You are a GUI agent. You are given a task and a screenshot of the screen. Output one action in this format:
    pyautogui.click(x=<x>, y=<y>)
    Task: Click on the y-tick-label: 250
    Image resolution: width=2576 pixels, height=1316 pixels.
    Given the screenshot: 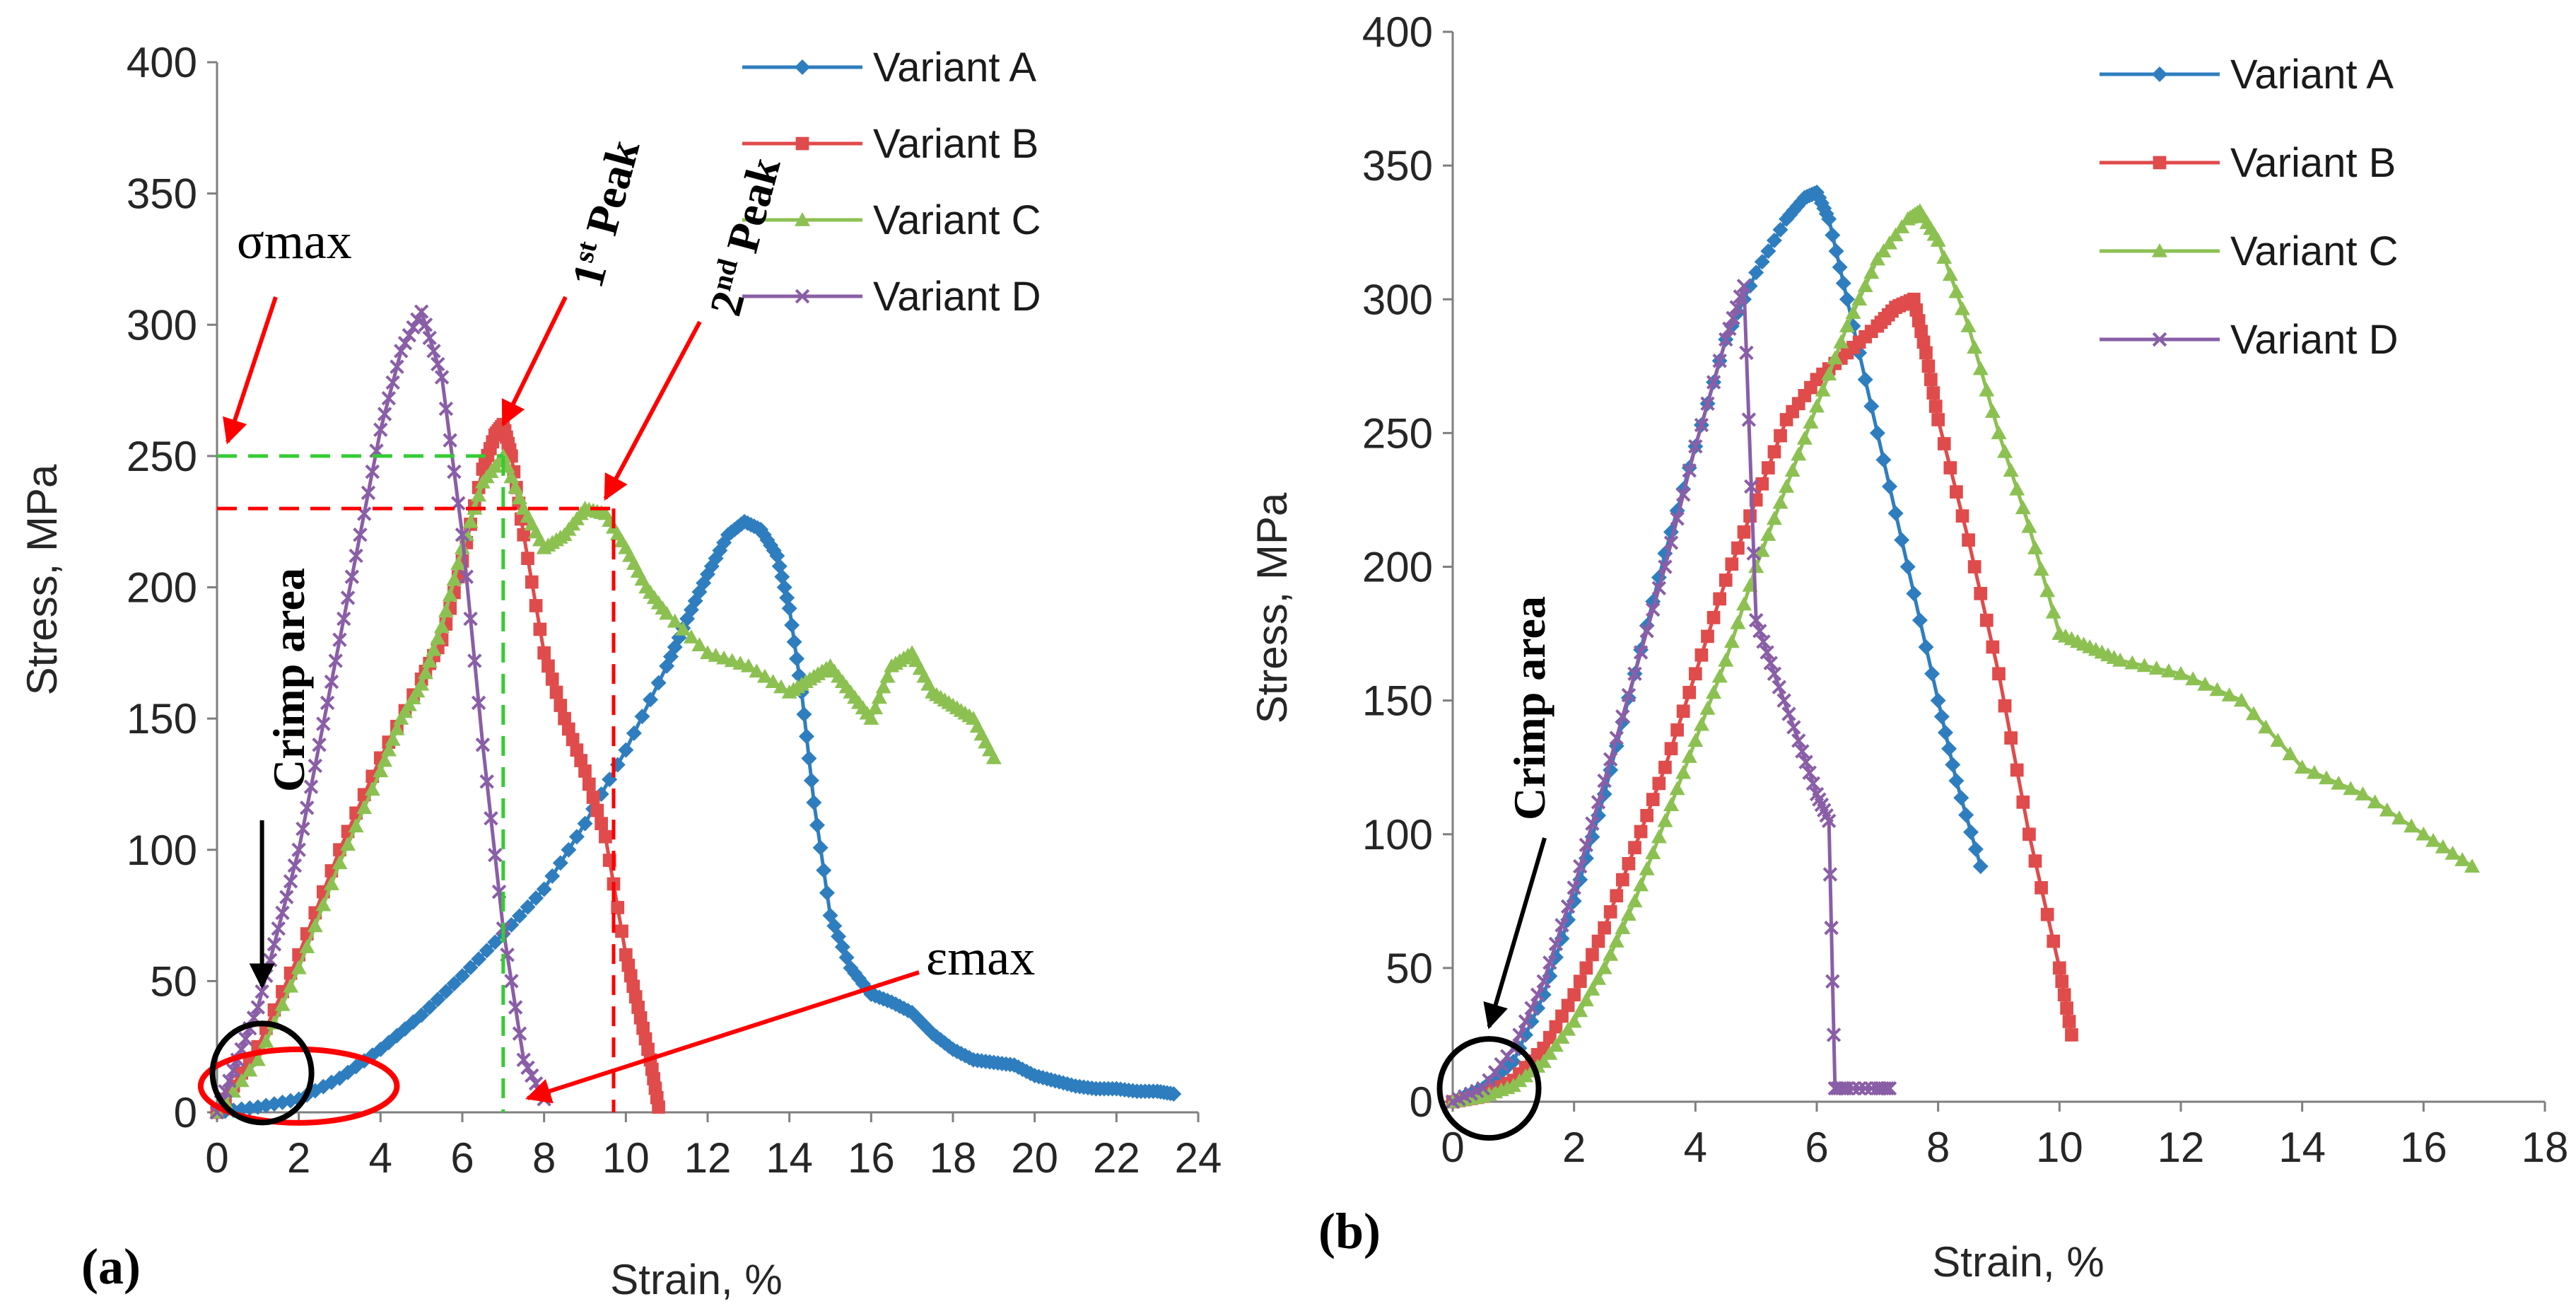 What is the action you would take?
    pyautogui.click(x=162, y=456)
    